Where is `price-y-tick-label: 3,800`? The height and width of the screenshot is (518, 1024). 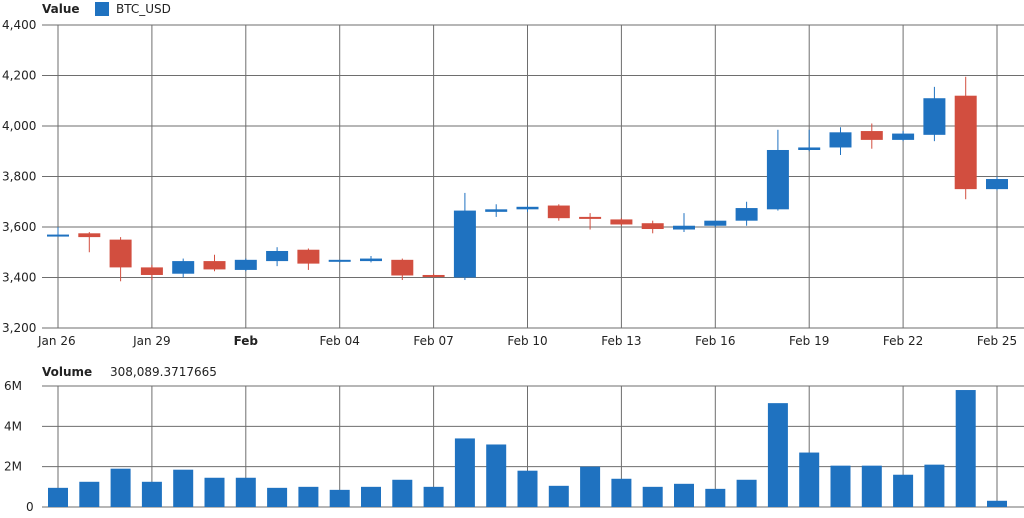
price-y-tick-label: 3,800 is located at coordinates (19, 177).